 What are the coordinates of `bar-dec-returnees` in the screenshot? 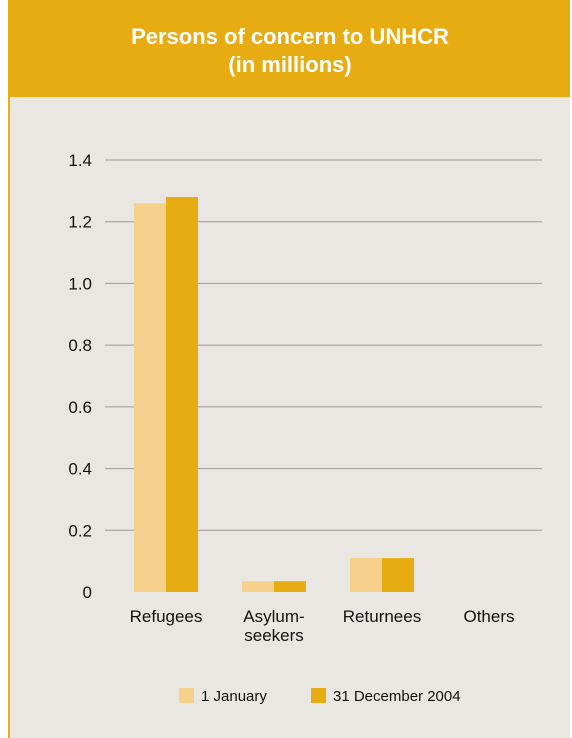 It's located at (398, 575).